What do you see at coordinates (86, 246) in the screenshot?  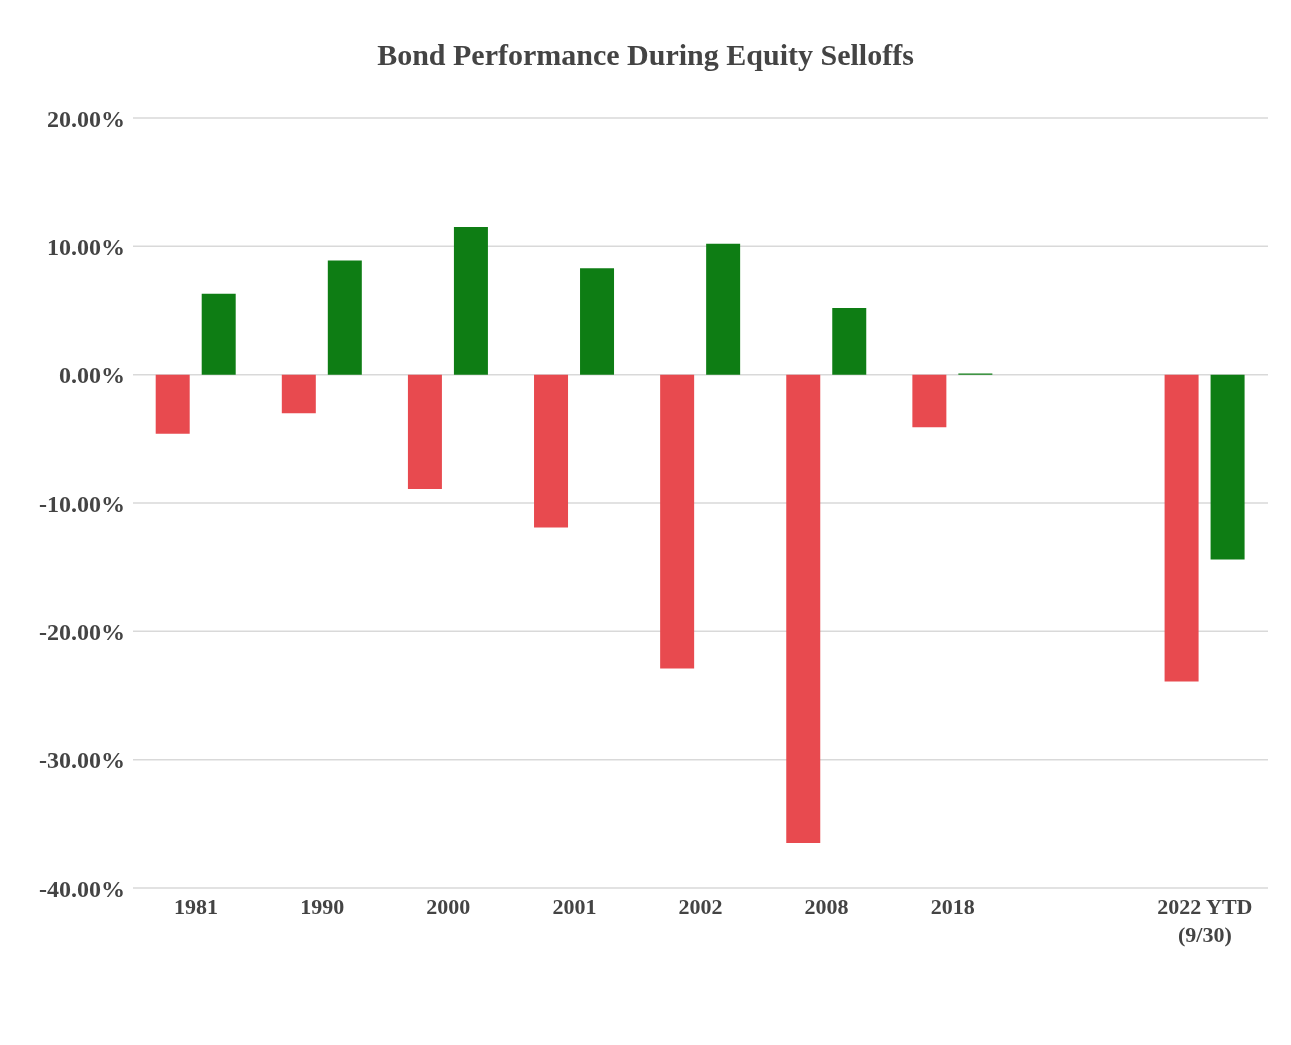 I see `y-tick-label: 10.00%` at bounding box center [86, 246].